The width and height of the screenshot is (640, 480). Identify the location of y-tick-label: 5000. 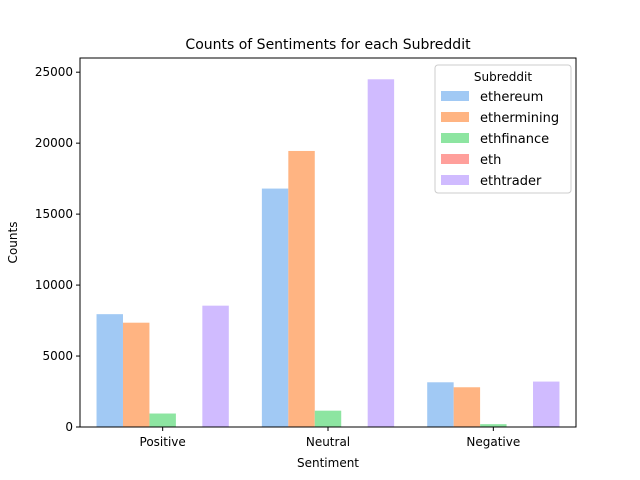
(57, 356).